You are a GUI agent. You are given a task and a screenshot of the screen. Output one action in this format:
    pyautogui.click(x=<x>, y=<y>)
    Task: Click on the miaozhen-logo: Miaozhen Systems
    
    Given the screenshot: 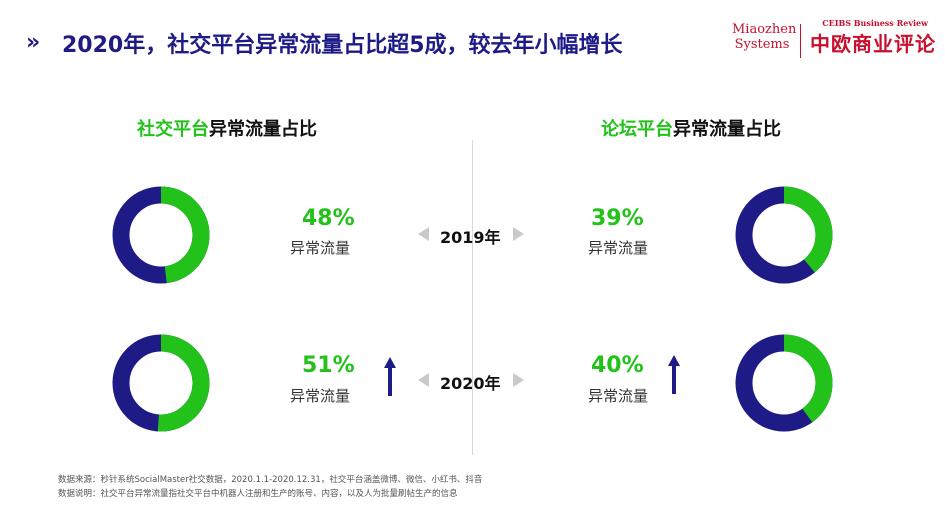 What is the action you would take?
    pyautogui.click(x=764, y=37)
    